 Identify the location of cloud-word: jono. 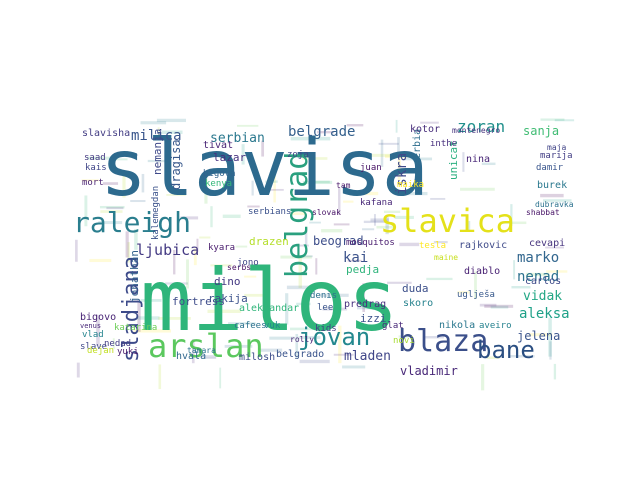
(248, 263).